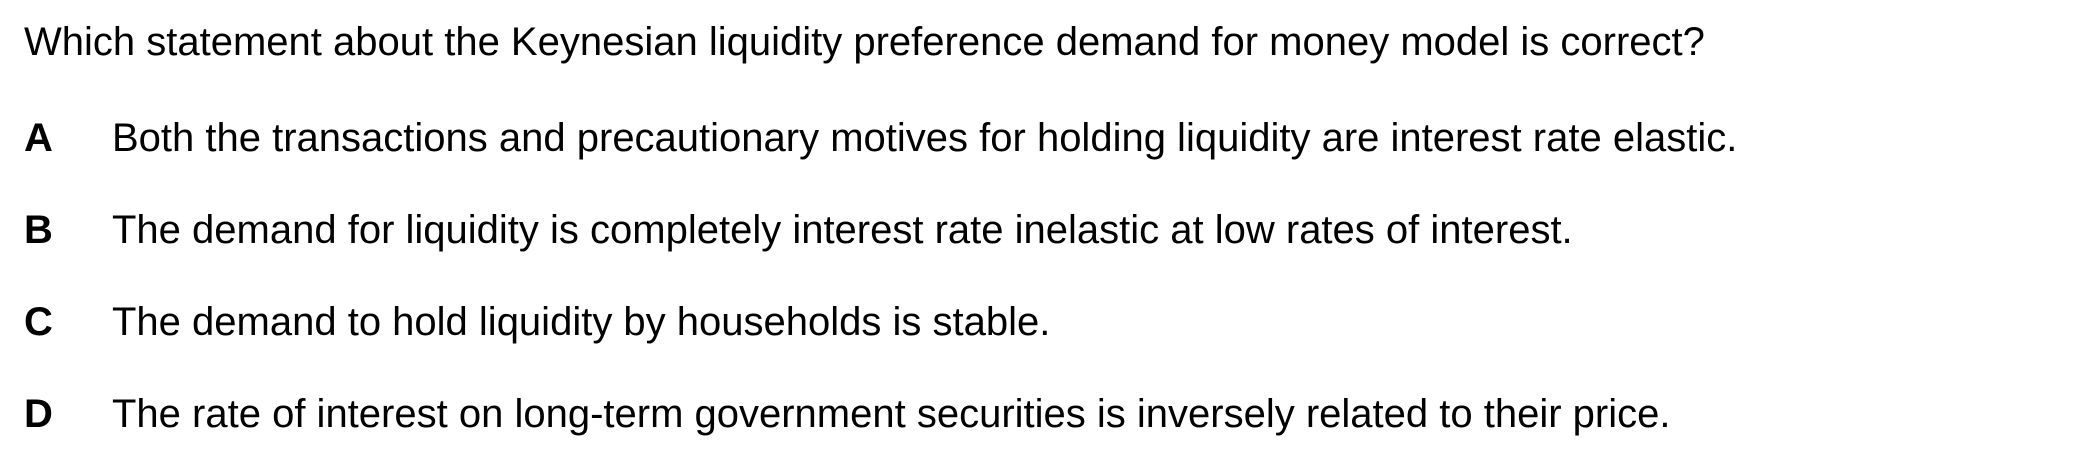  I want to click on option-d-letter: D, so click(38, 414).